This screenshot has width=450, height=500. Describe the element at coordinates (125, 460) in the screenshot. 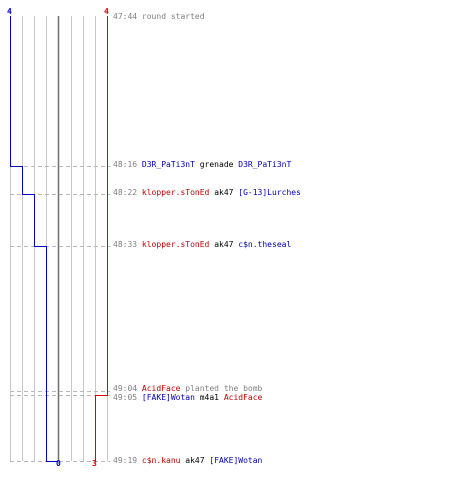

I see `event-time: 49:19` at that location.